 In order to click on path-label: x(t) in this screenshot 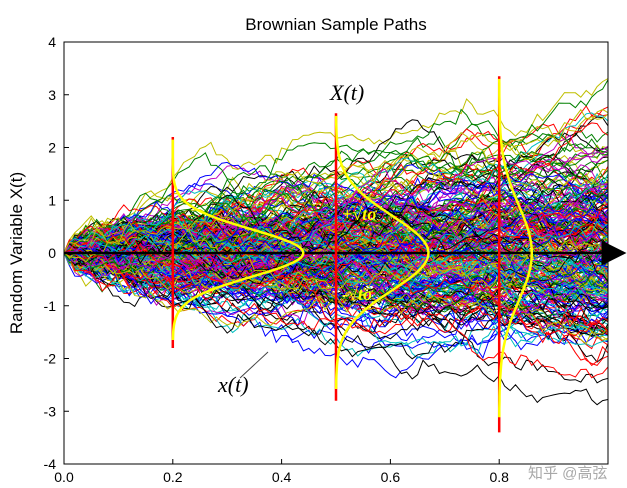, I will do `click(233, 384)`.